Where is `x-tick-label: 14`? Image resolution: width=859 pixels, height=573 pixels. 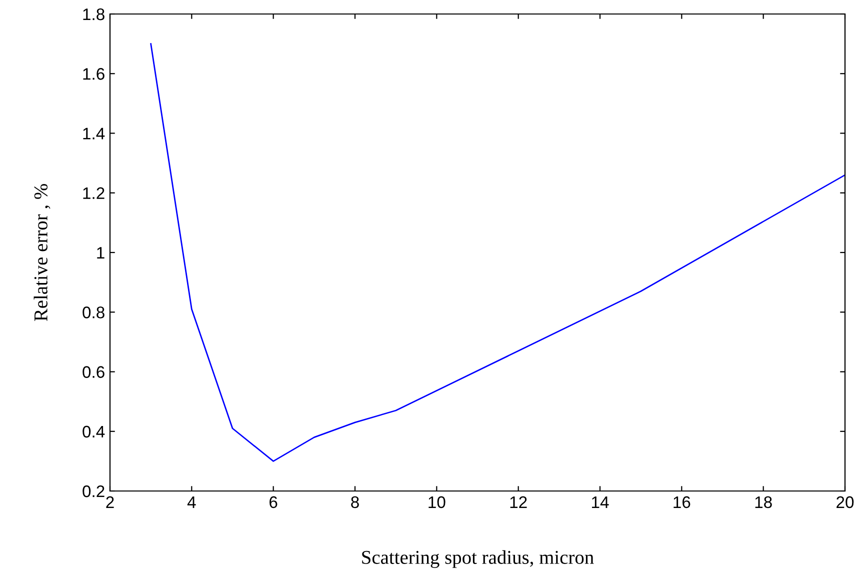
x-tick-label: 14 is located at coordinates (600, 502).